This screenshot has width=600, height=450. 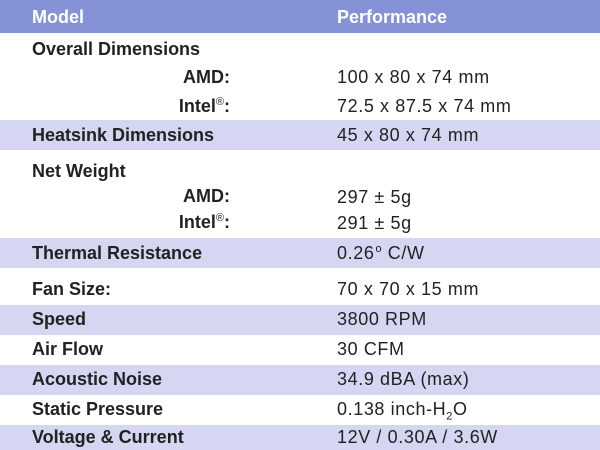 What do you see at coordinates (204, 222) in the screenshot?
I see `weight-intel-label: Intel®:` at bounding box center [204, 222].